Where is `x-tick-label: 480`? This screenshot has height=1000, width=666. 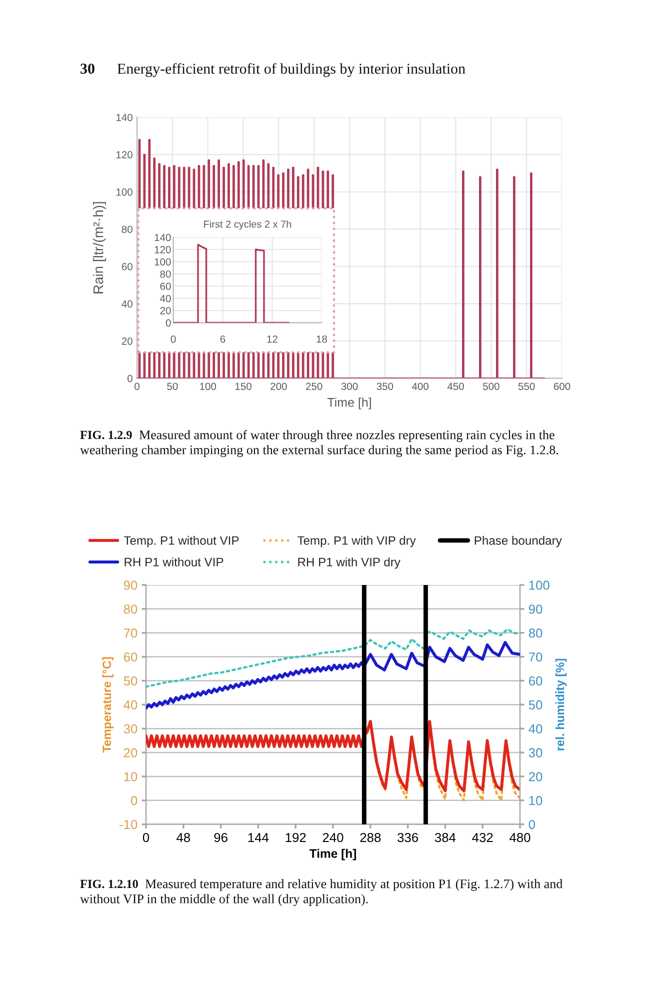 x-tick-label: 480 is located at coordinates (520, 837).